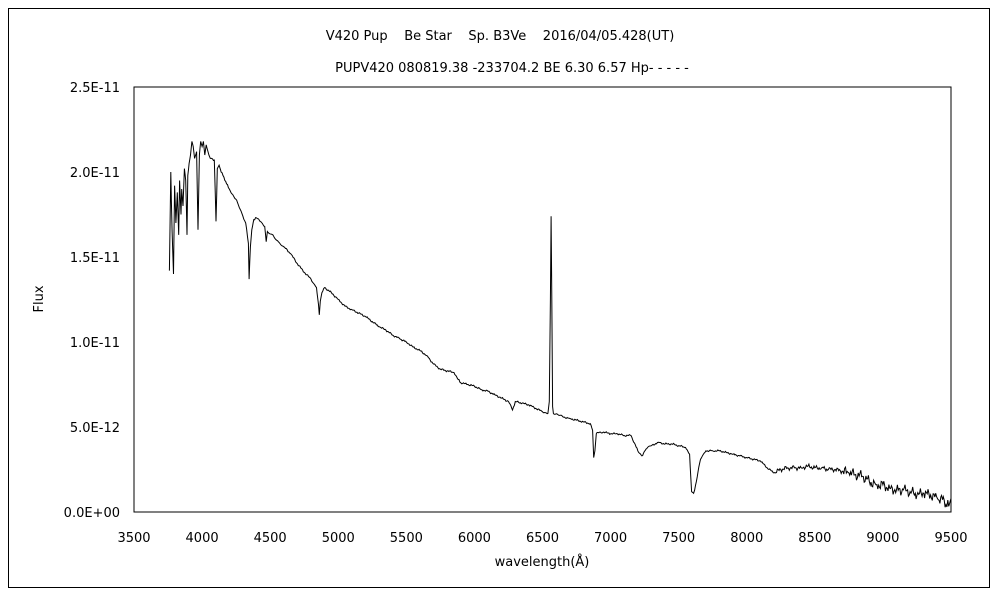 This screenshot has height=600, width=1000. What do you see at coordinates (95, 428) in the screenshot?
I see `y-tick-label: 5.0E-12` at bounding box center [95, 428].